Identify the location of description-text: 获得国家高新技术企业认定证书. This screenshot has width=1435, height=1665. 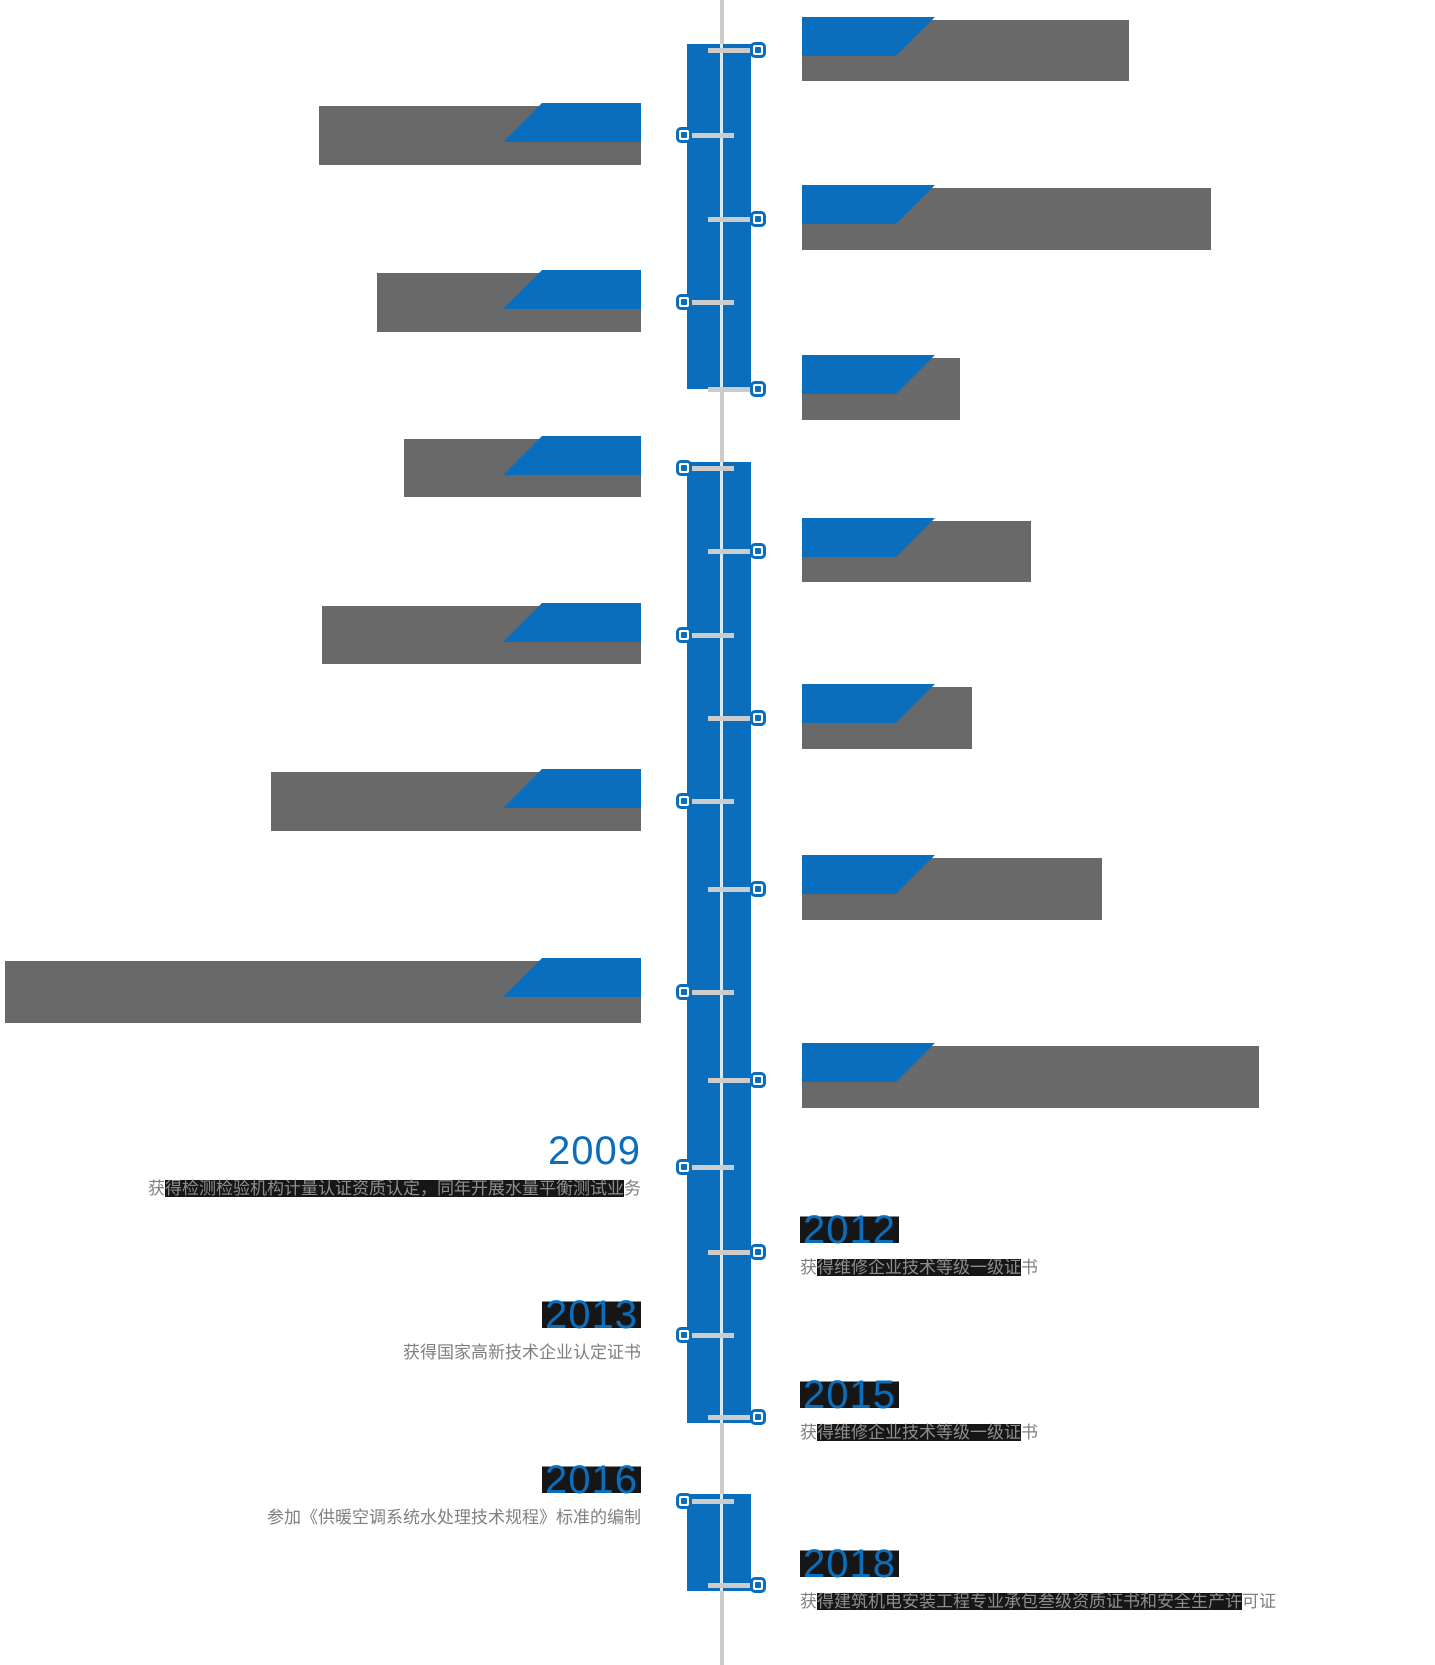
(522, 1352).